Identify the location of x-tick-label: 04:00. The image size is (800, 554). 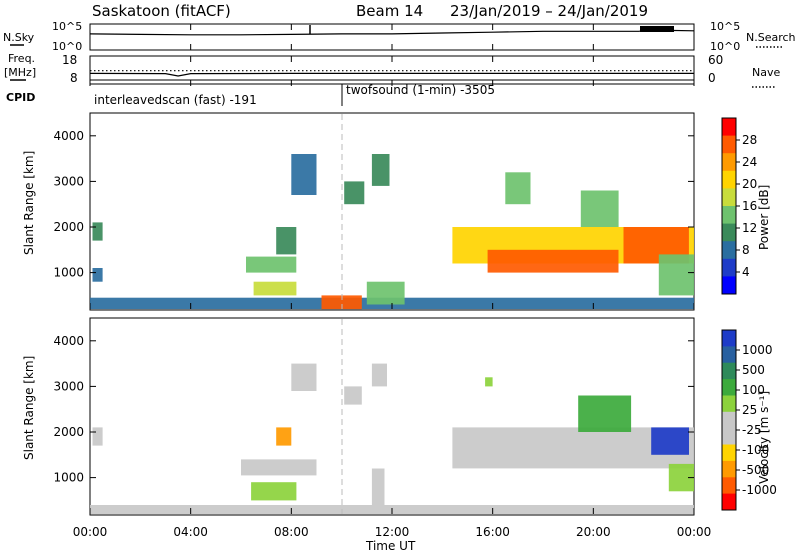
(190, 532).